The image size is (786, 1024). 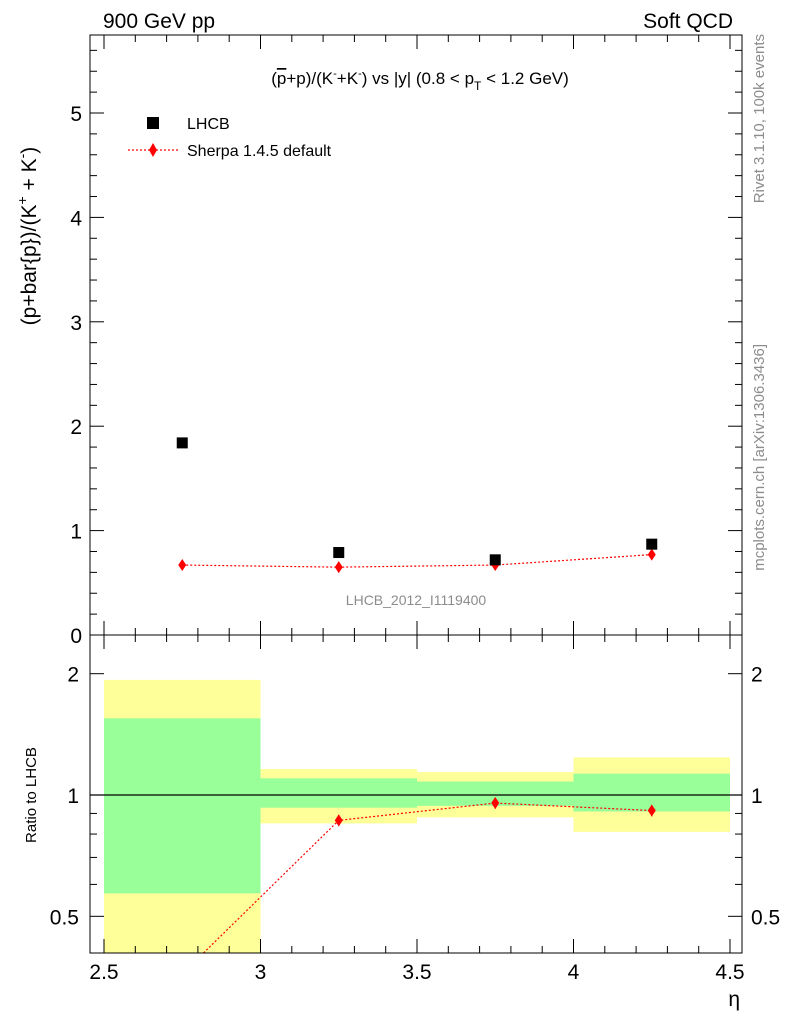 What do you see at coordinates (757, 675) in the screenshot?
I see `ratio-y-tick-label-right: 2` at bounding box center [757, 675].